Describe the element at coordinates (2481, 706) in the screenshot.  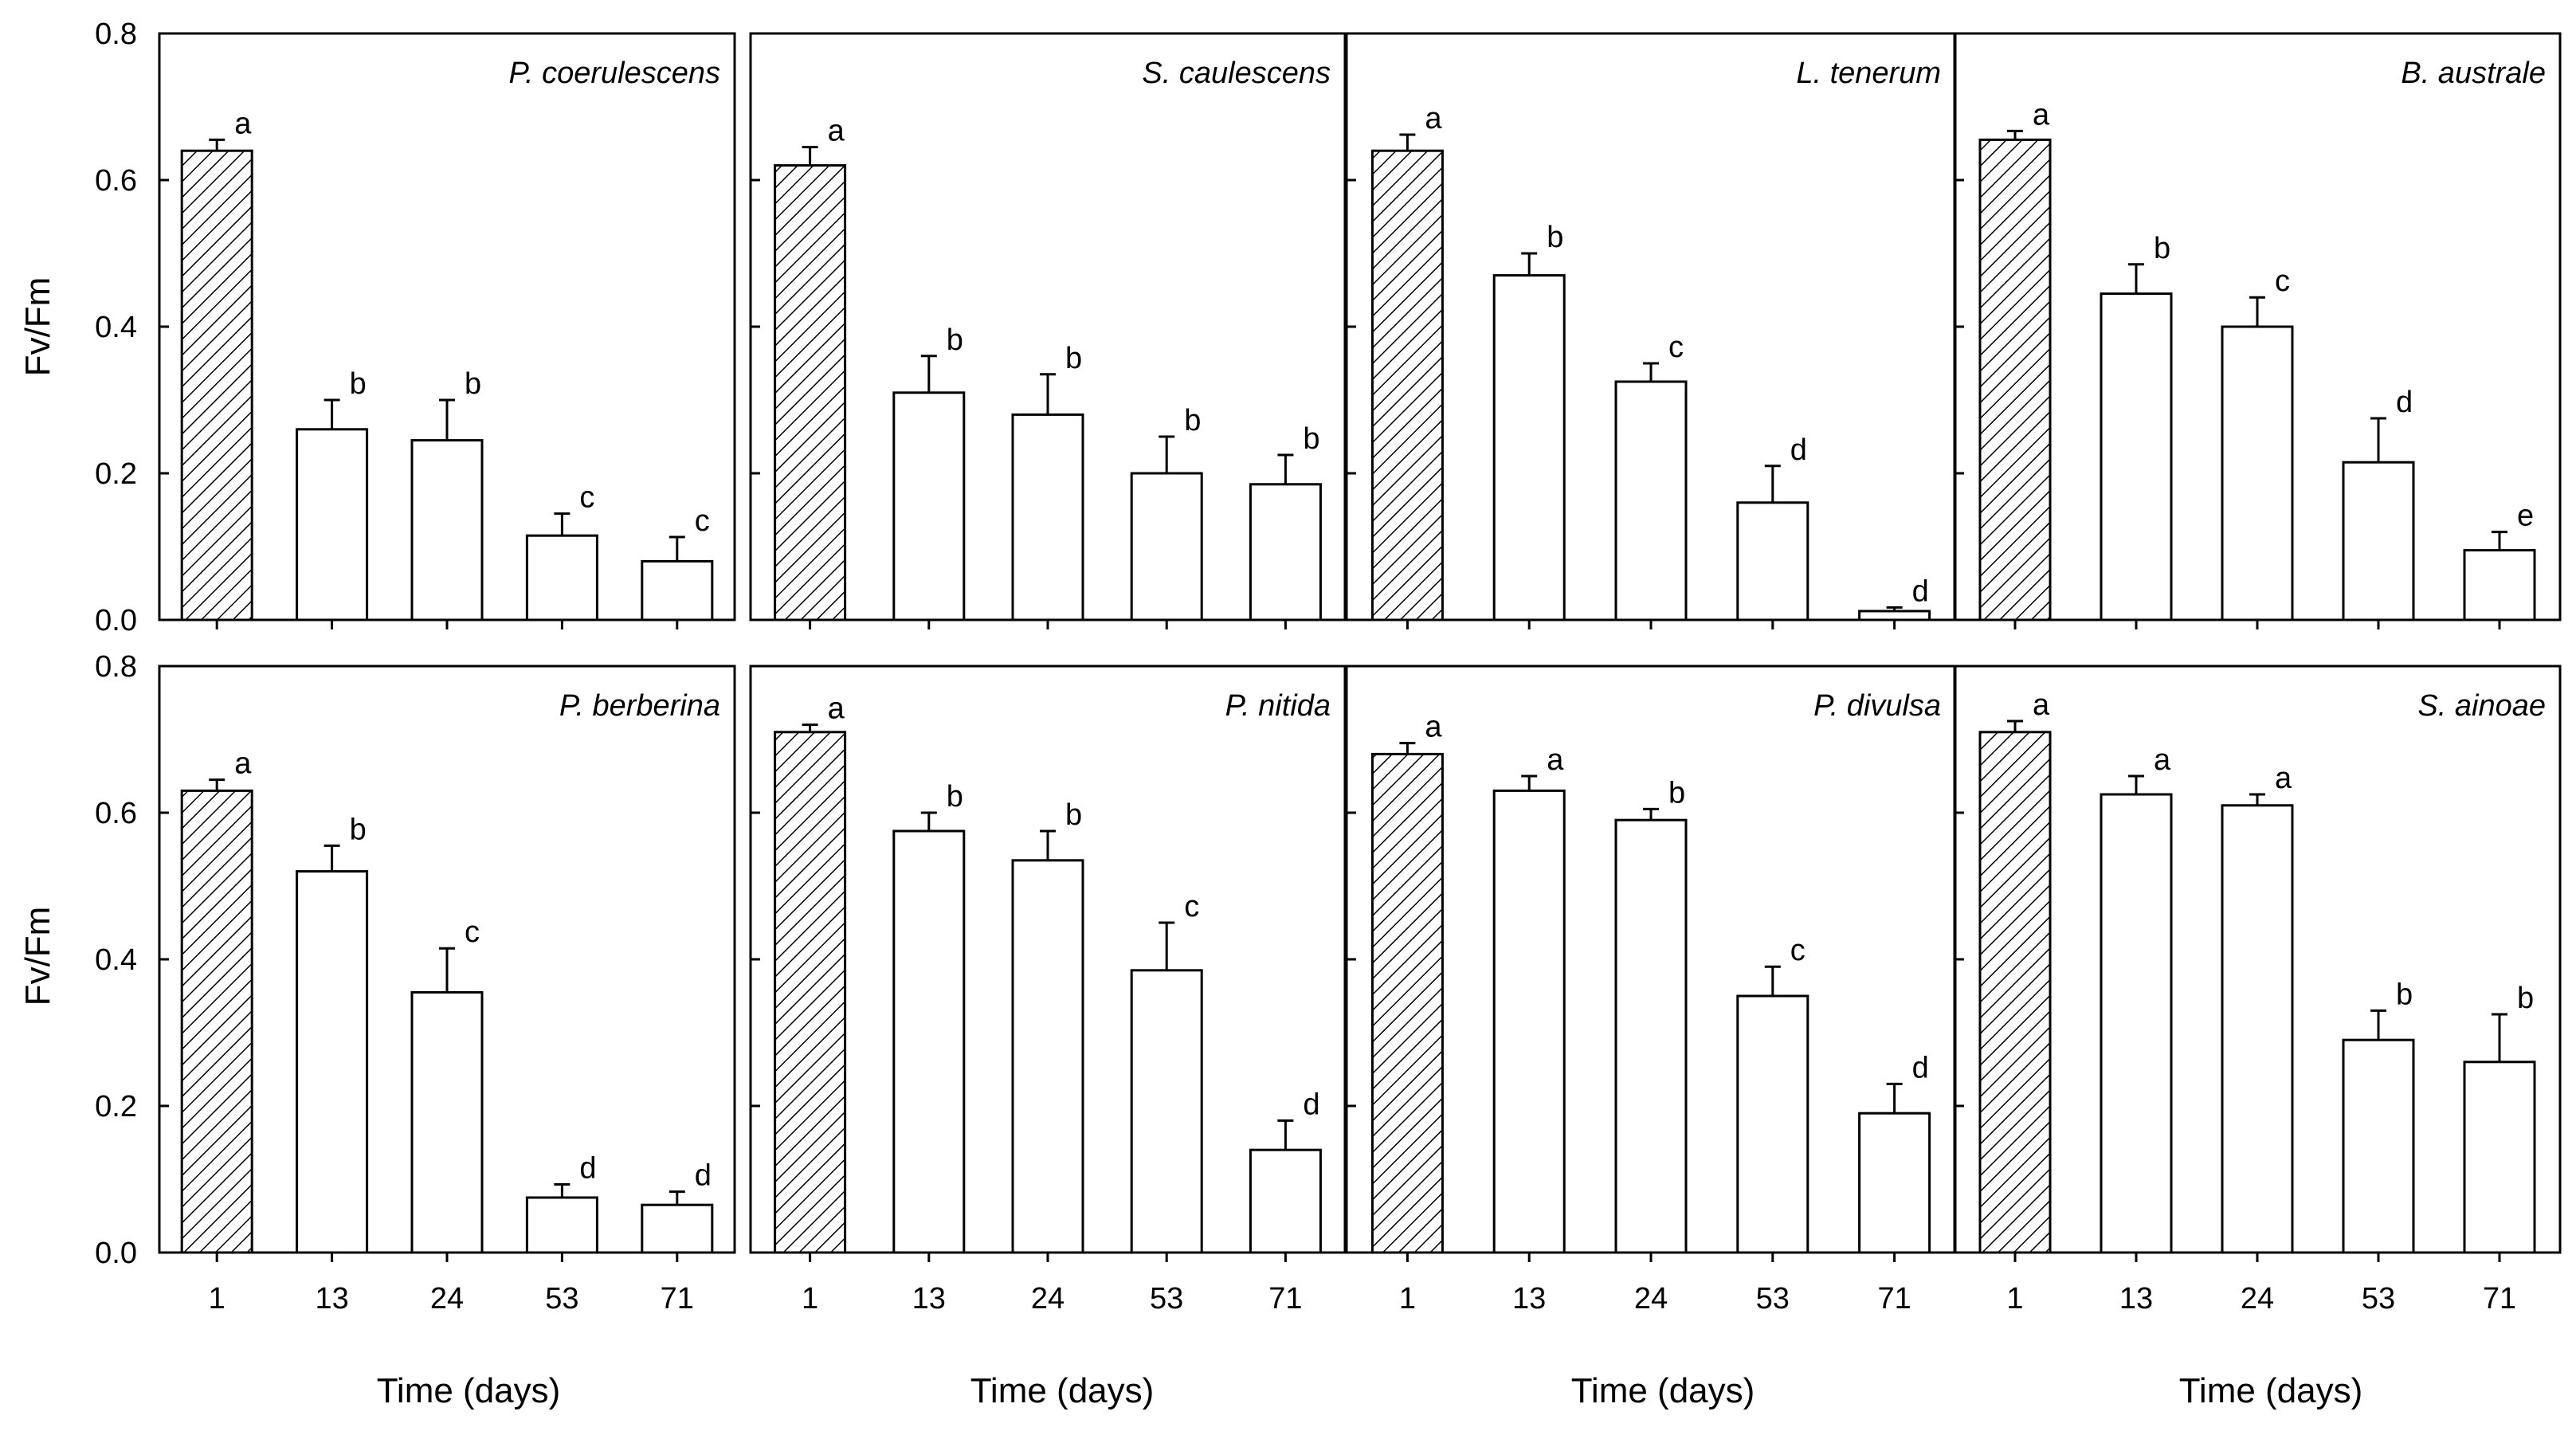
I see `panel-title: S. ainoae` at that location.